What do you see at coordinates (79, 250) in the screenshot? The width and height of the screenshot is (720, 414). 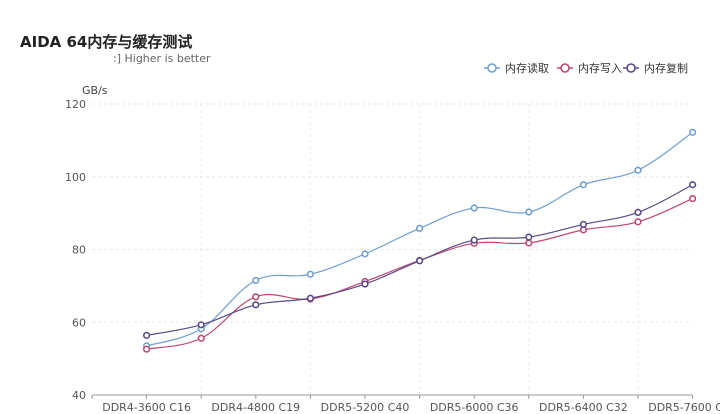 I see `y-tick-label: 80` at bounding box center [79, 250].